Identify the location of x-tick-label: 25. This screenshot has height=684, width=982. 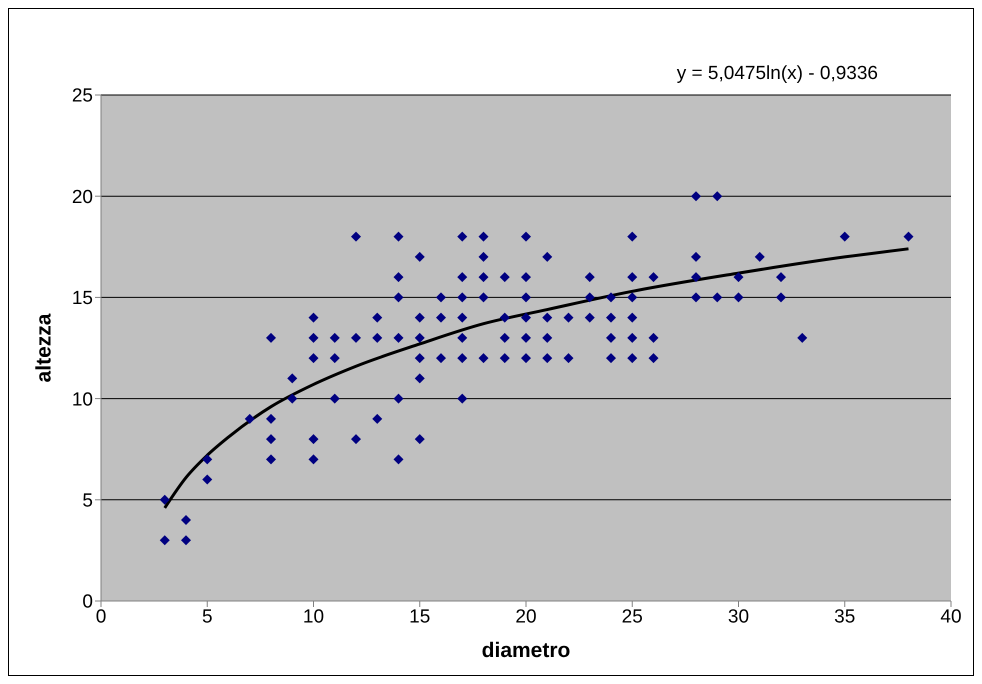
(632, 617).